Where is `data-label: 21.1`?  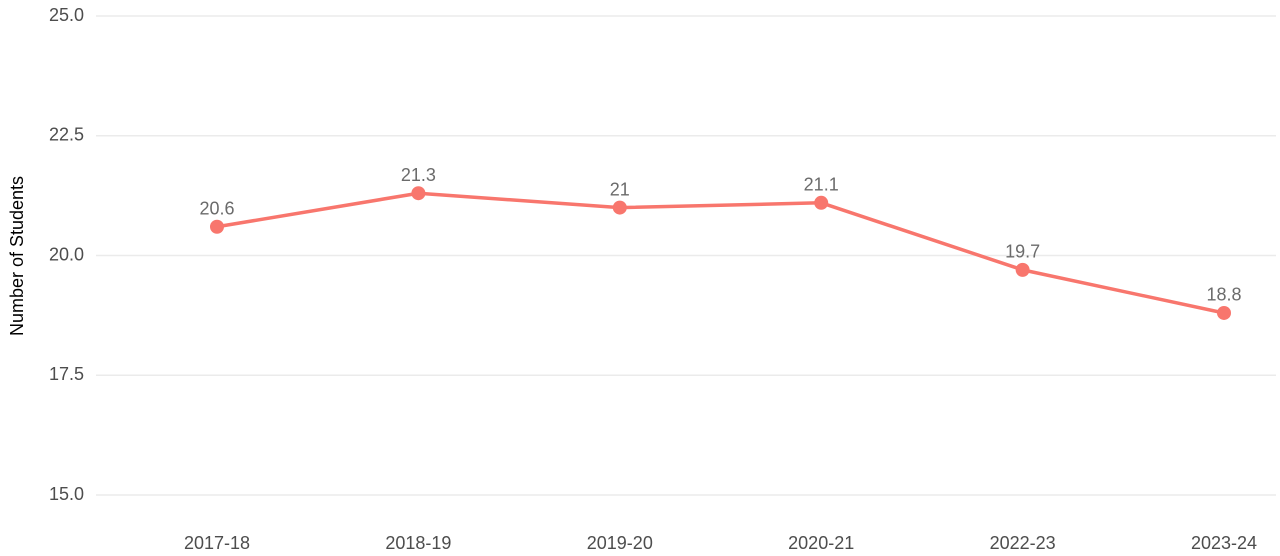
data-label: 21.1 is located at coordinates (821, 185).